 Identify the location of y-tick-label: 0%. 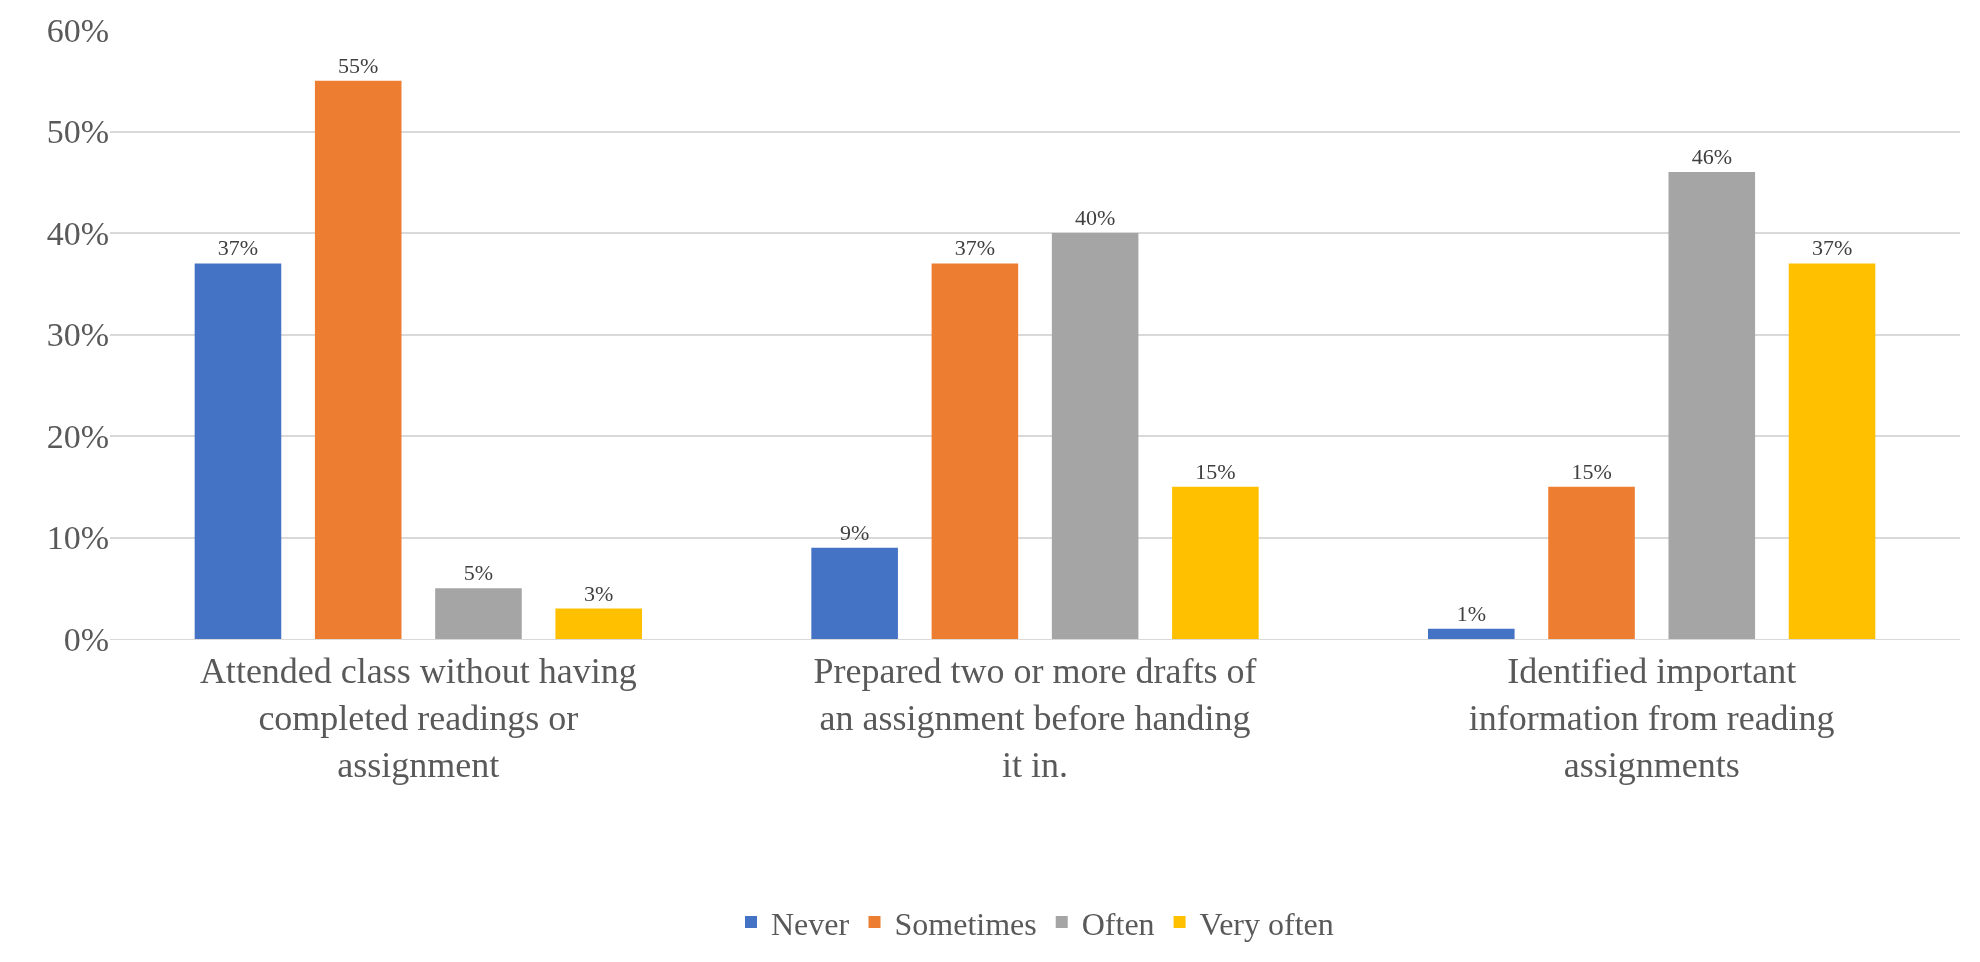
(86, 639).